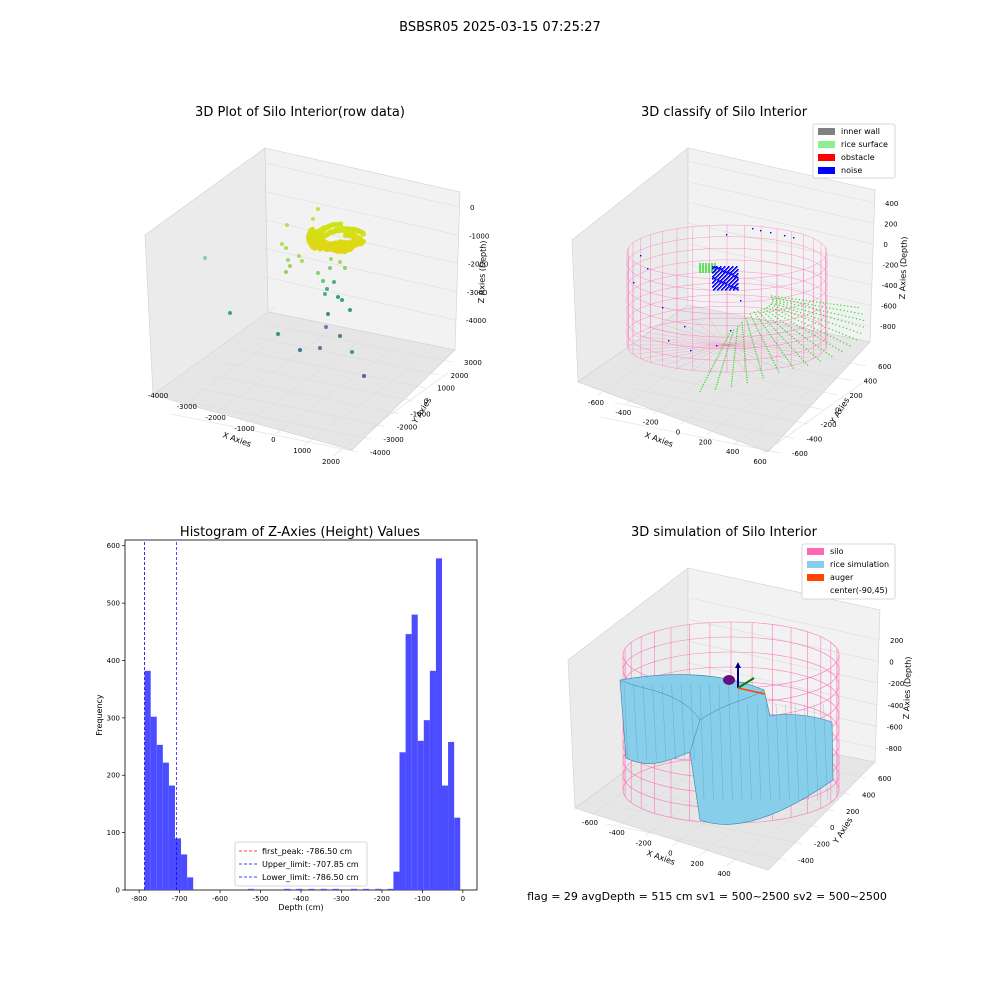 This screenshot has width=1000, height=1000. Describe the element at coordinates (113, 833) in the screenshot. I see `histogram-y-tick: 100` at that location.